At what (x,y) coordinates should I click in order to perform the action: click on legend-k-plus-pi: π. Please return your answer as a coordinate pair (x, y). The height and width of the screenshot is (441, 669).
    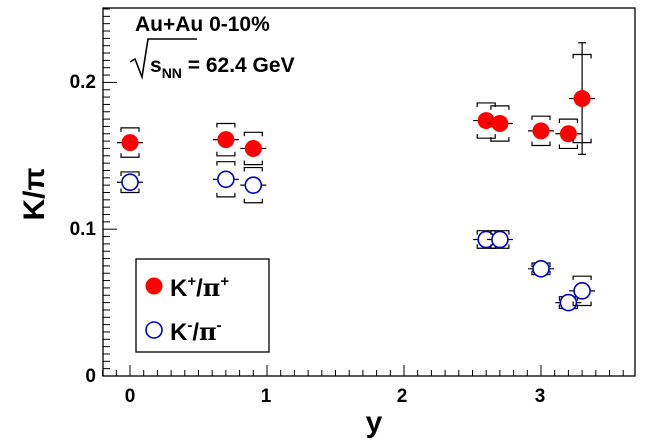
    Looking at the image, I should click on (212, 287).